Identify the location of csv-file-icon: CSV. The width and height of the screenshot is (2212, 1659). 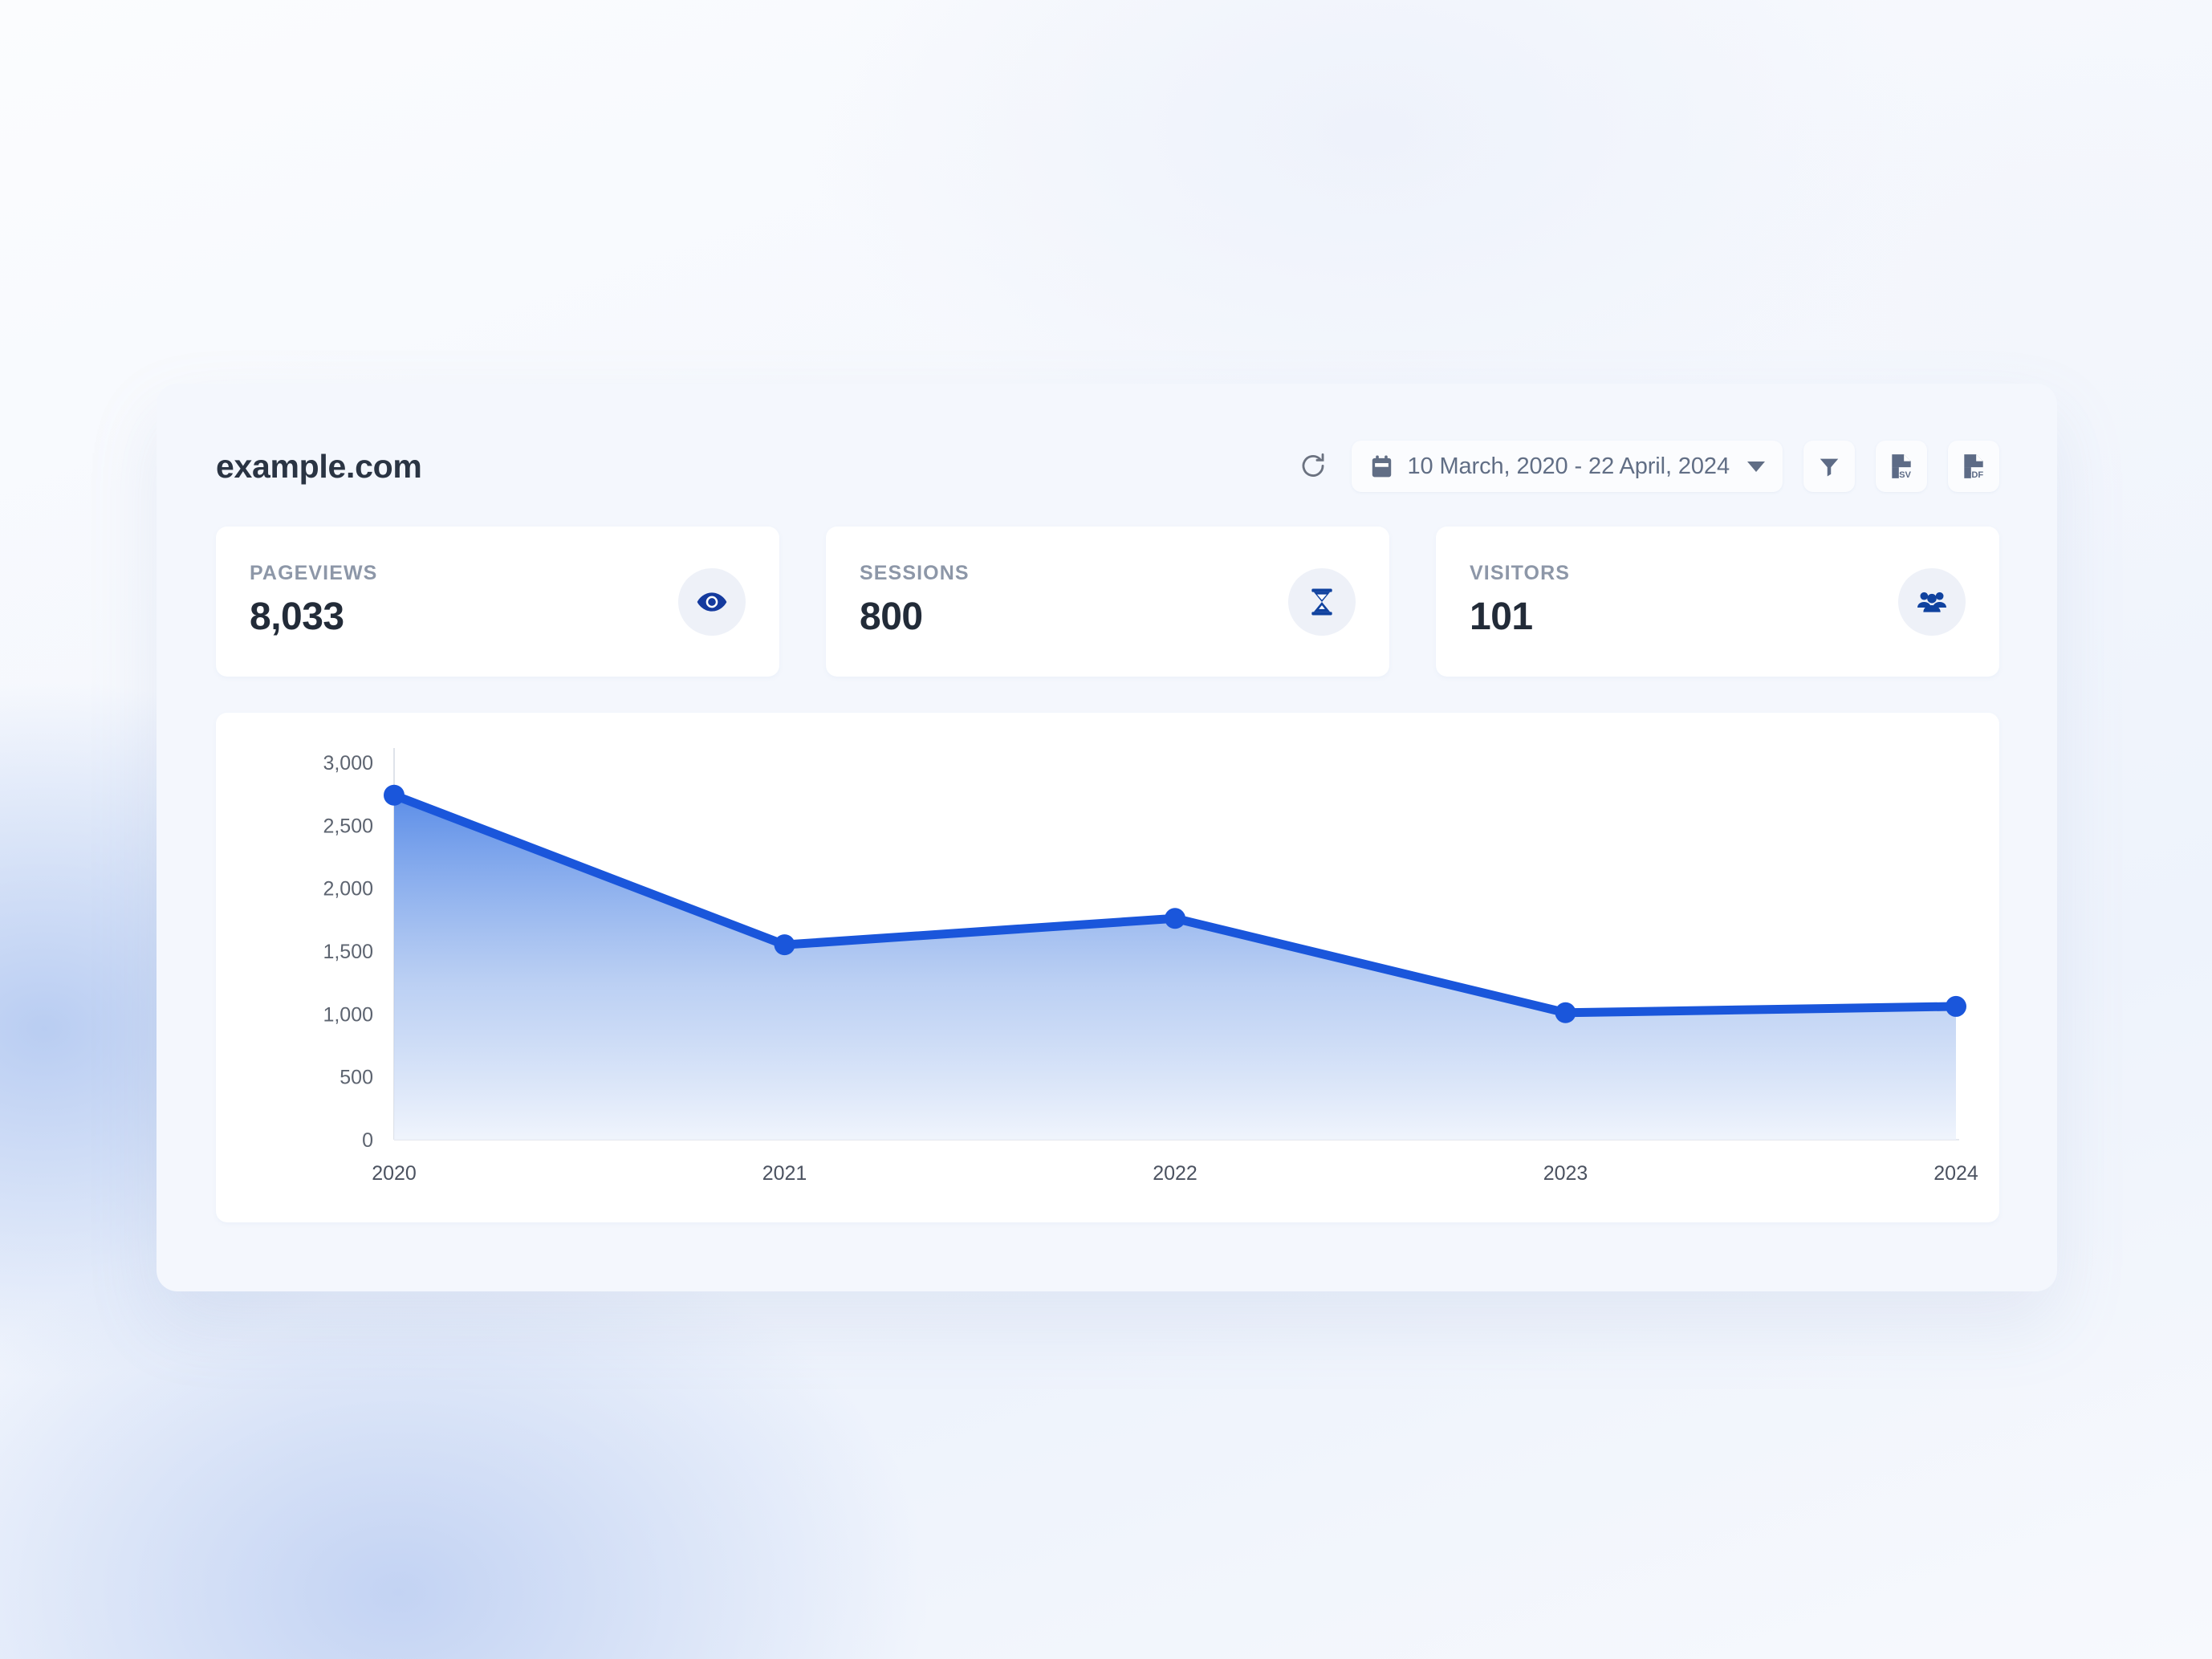
(1902, 467).